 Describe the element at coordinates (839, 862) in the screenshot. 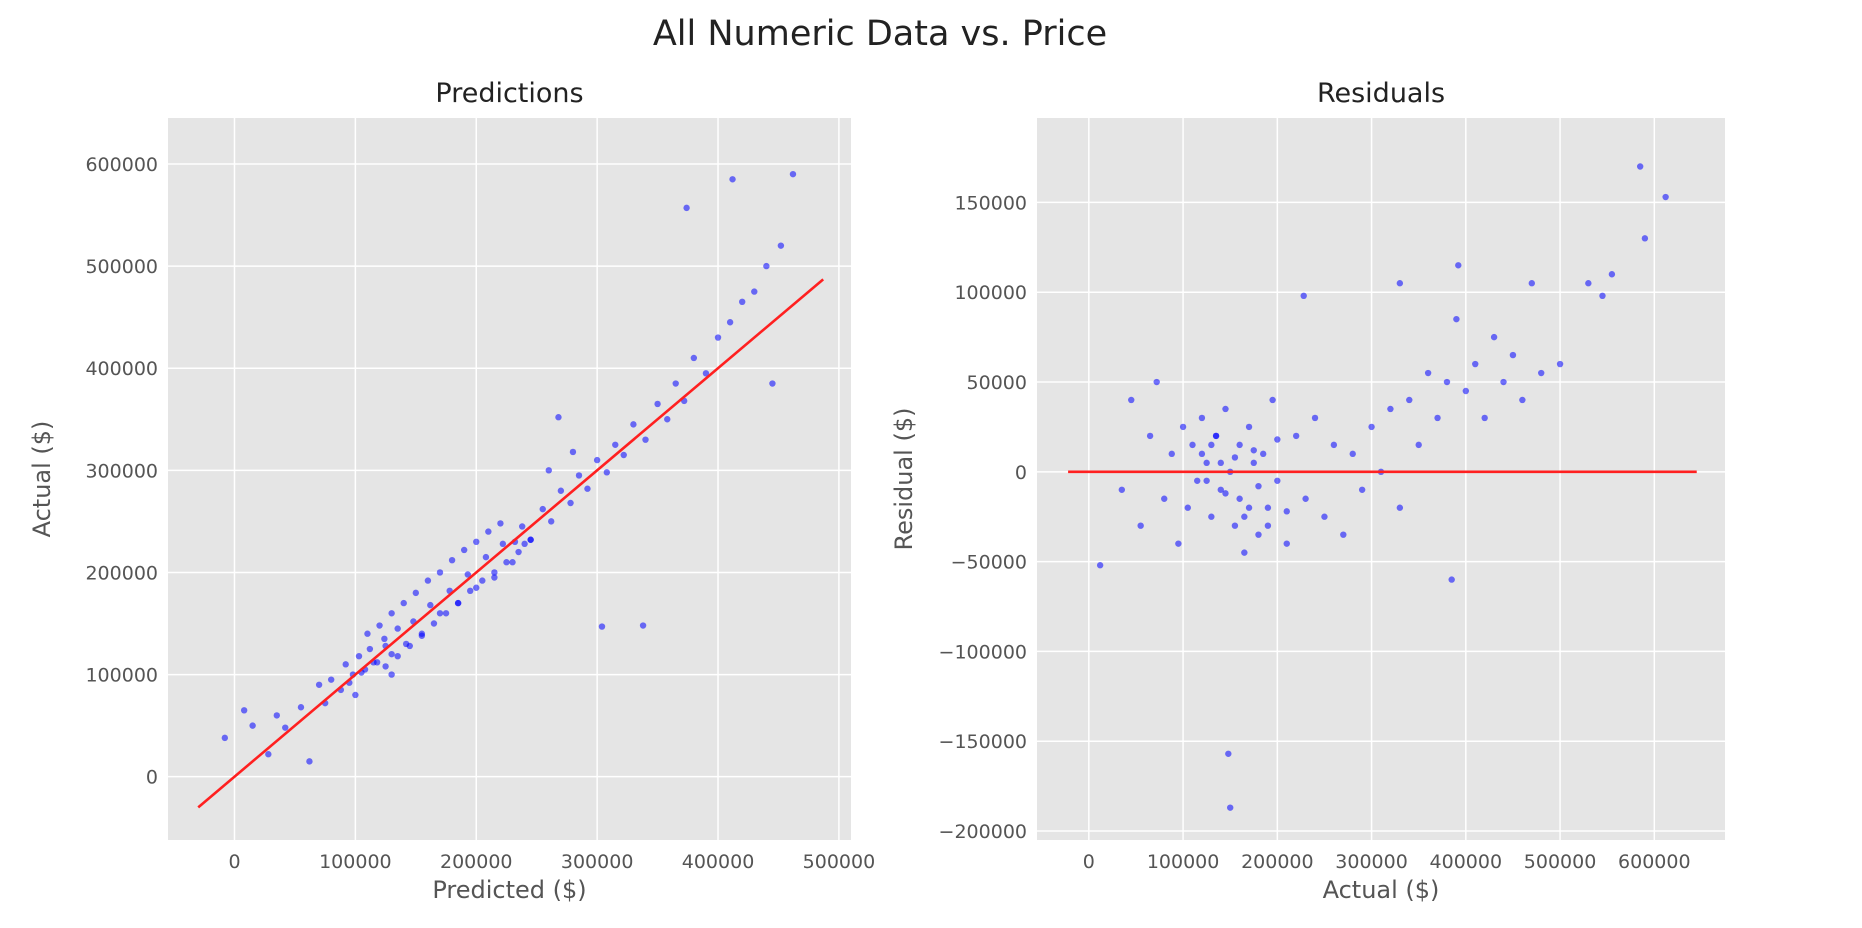

I see `predictions-x-tick-label: 500000` at that location.